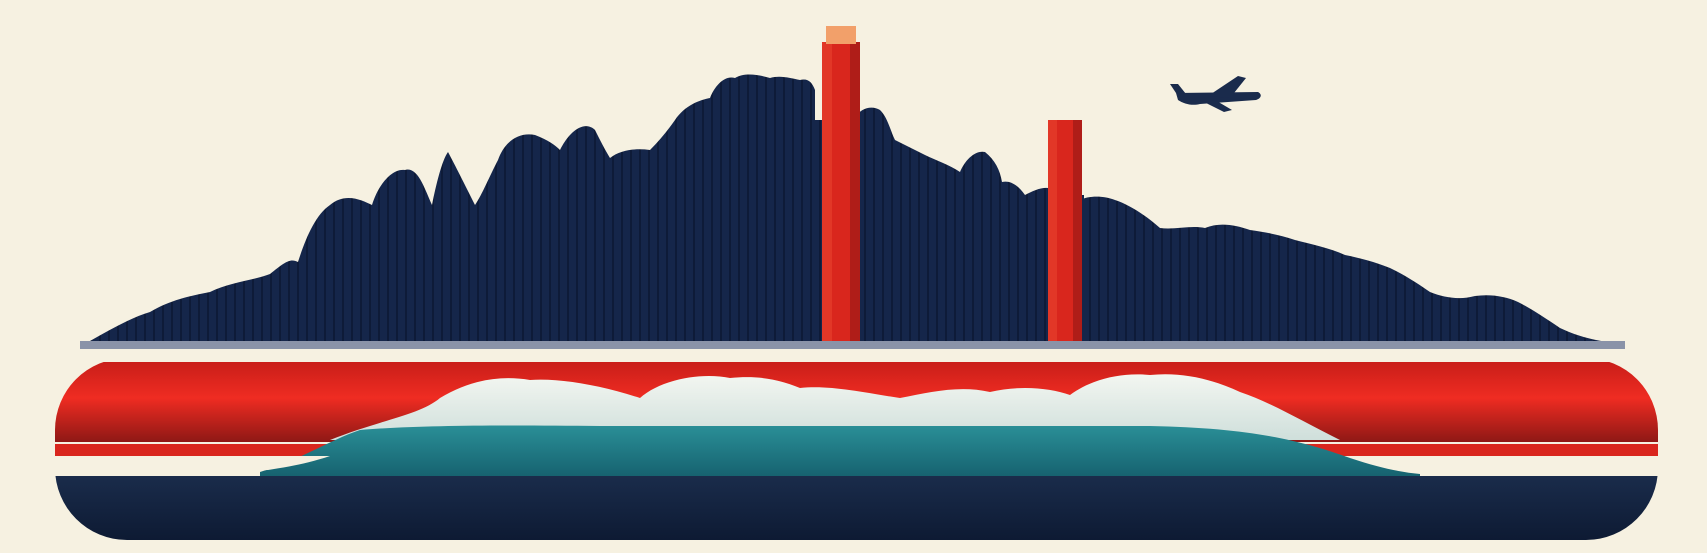 The width and height of the screenshot is (1707, 553). Describe the element at coordinates (1215, 94) in the screenshot. I see `airplane-icon` at that location.